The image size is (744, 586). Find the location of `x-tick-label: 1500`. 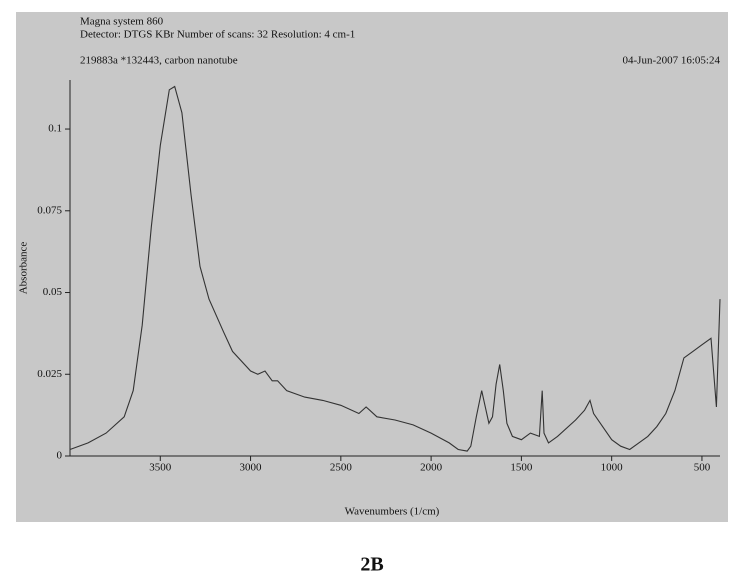

x-tick-label: 1500 is located at coordinates (521, 468).